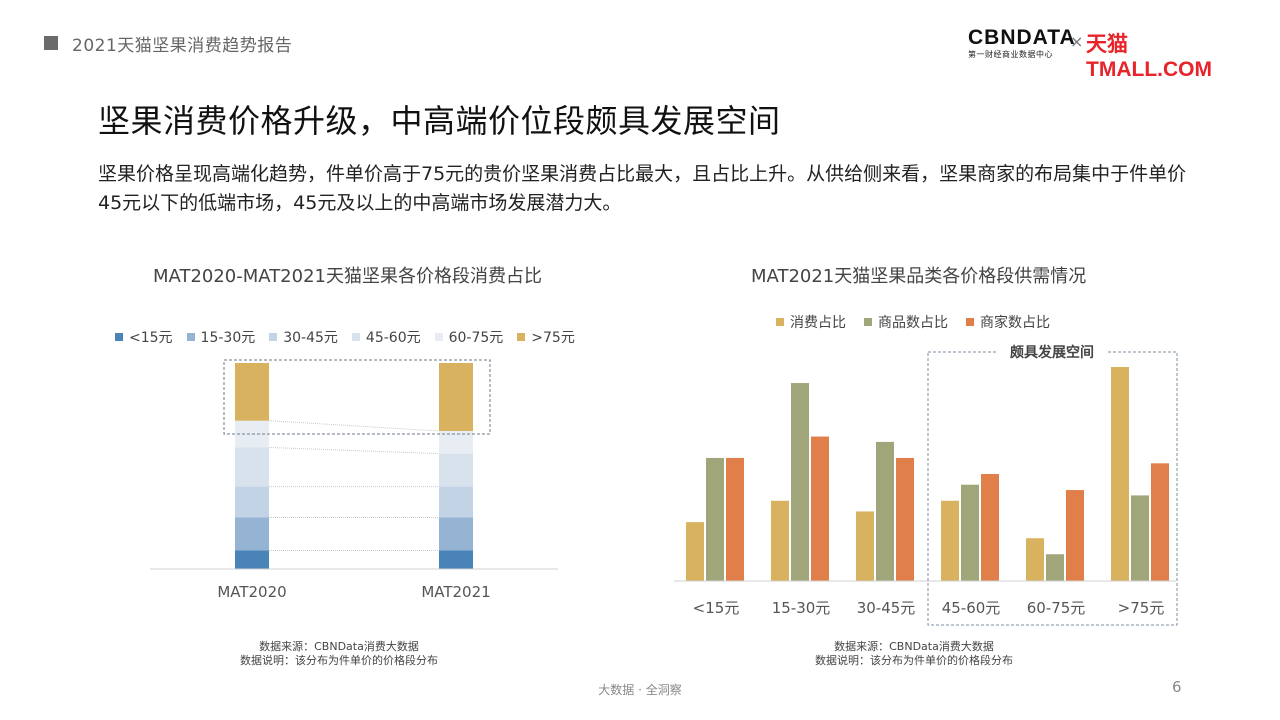 The image size is (1280, 720). What do you see at coordinates (1022, 37) in the screenshot?
I see `cbndata-logo: CBNDATA` at bounding box center [1022, 37].